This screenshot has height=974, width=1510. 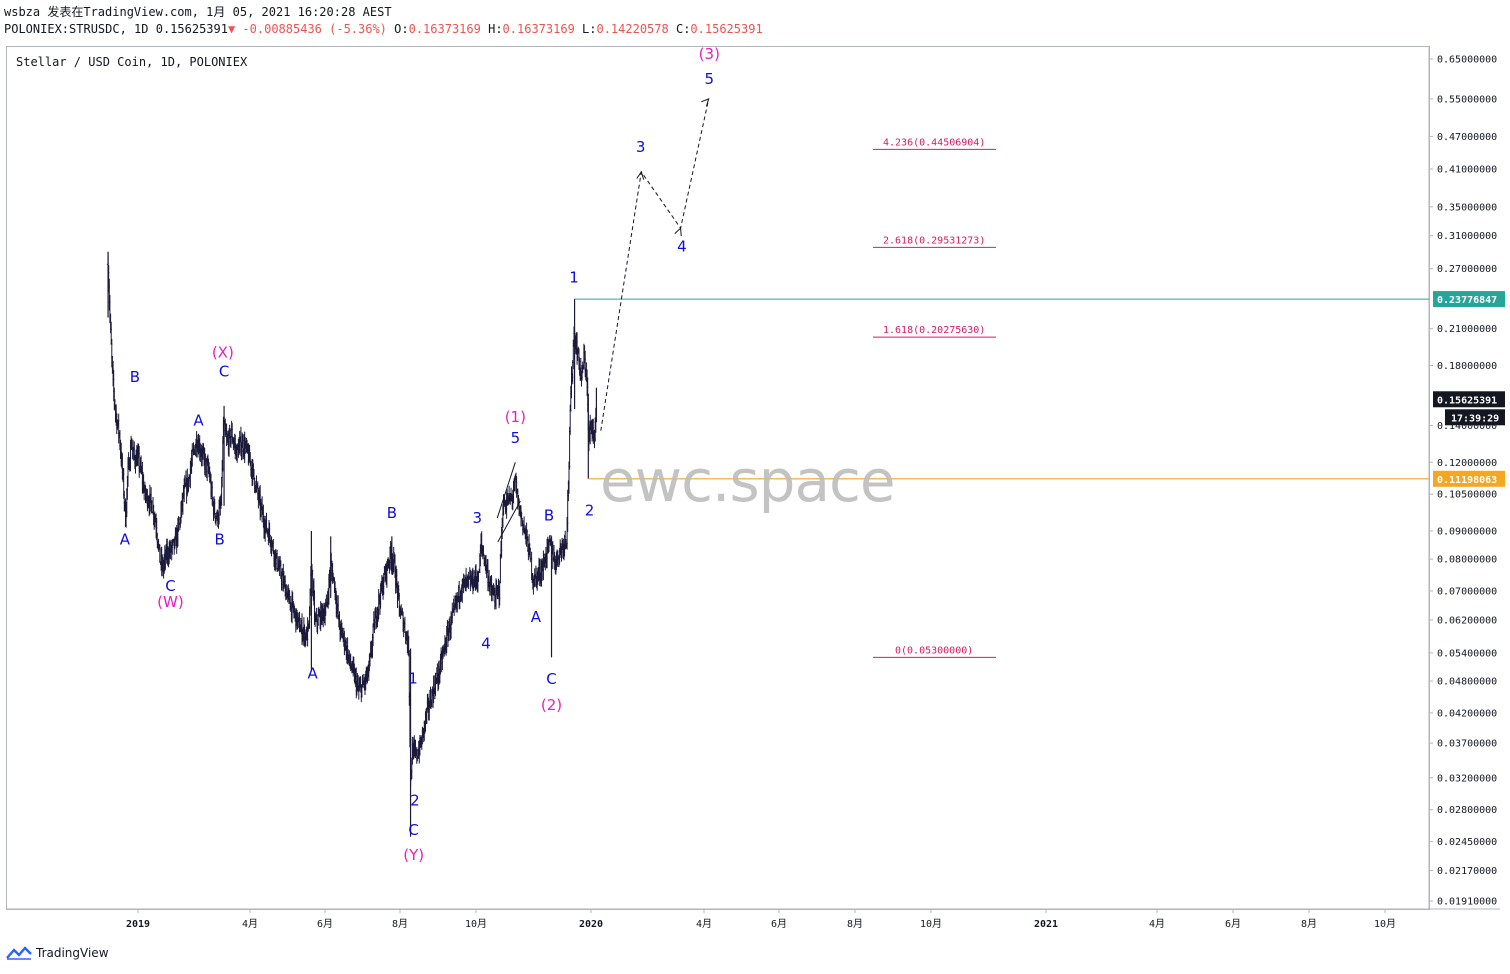 I want to click on price-change: ▼ -0.00885436 (-5.36%), so click(x=307, y=29).